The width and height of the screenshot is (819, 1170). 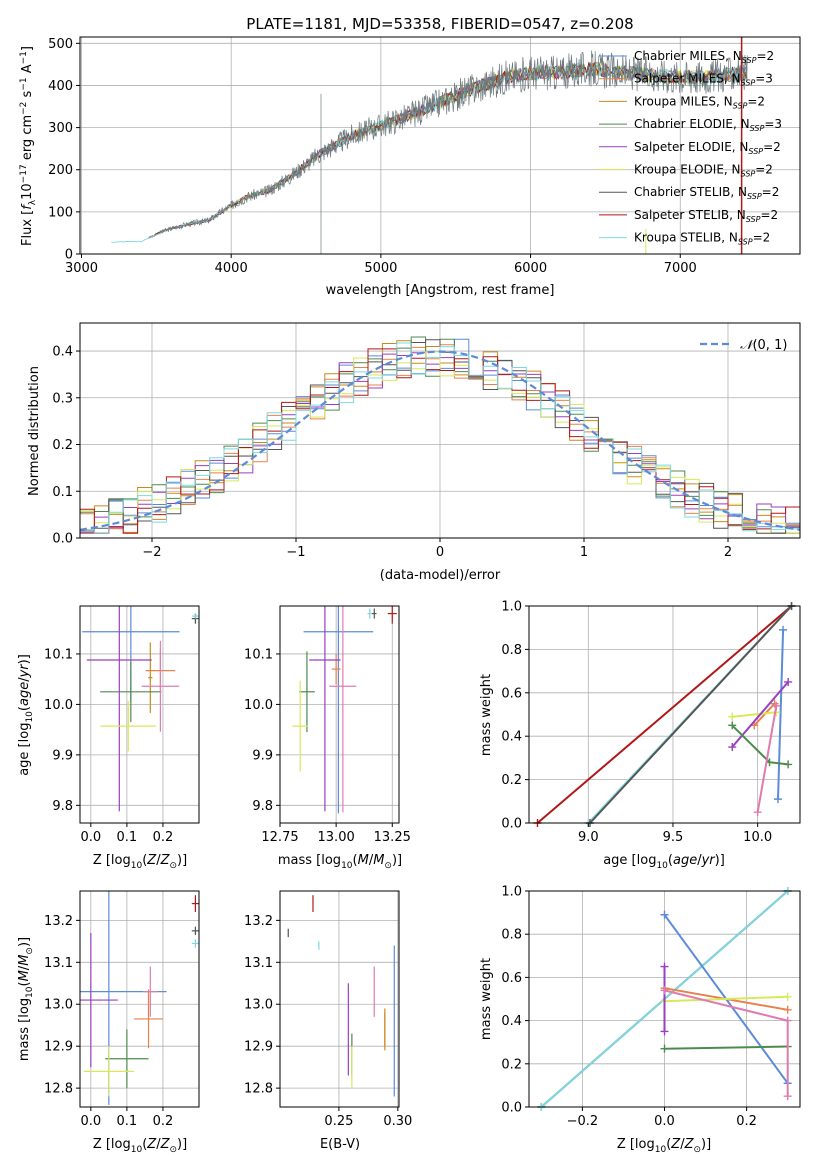 I want to click on line-salpeter_miles, so click(x=764, y=714).